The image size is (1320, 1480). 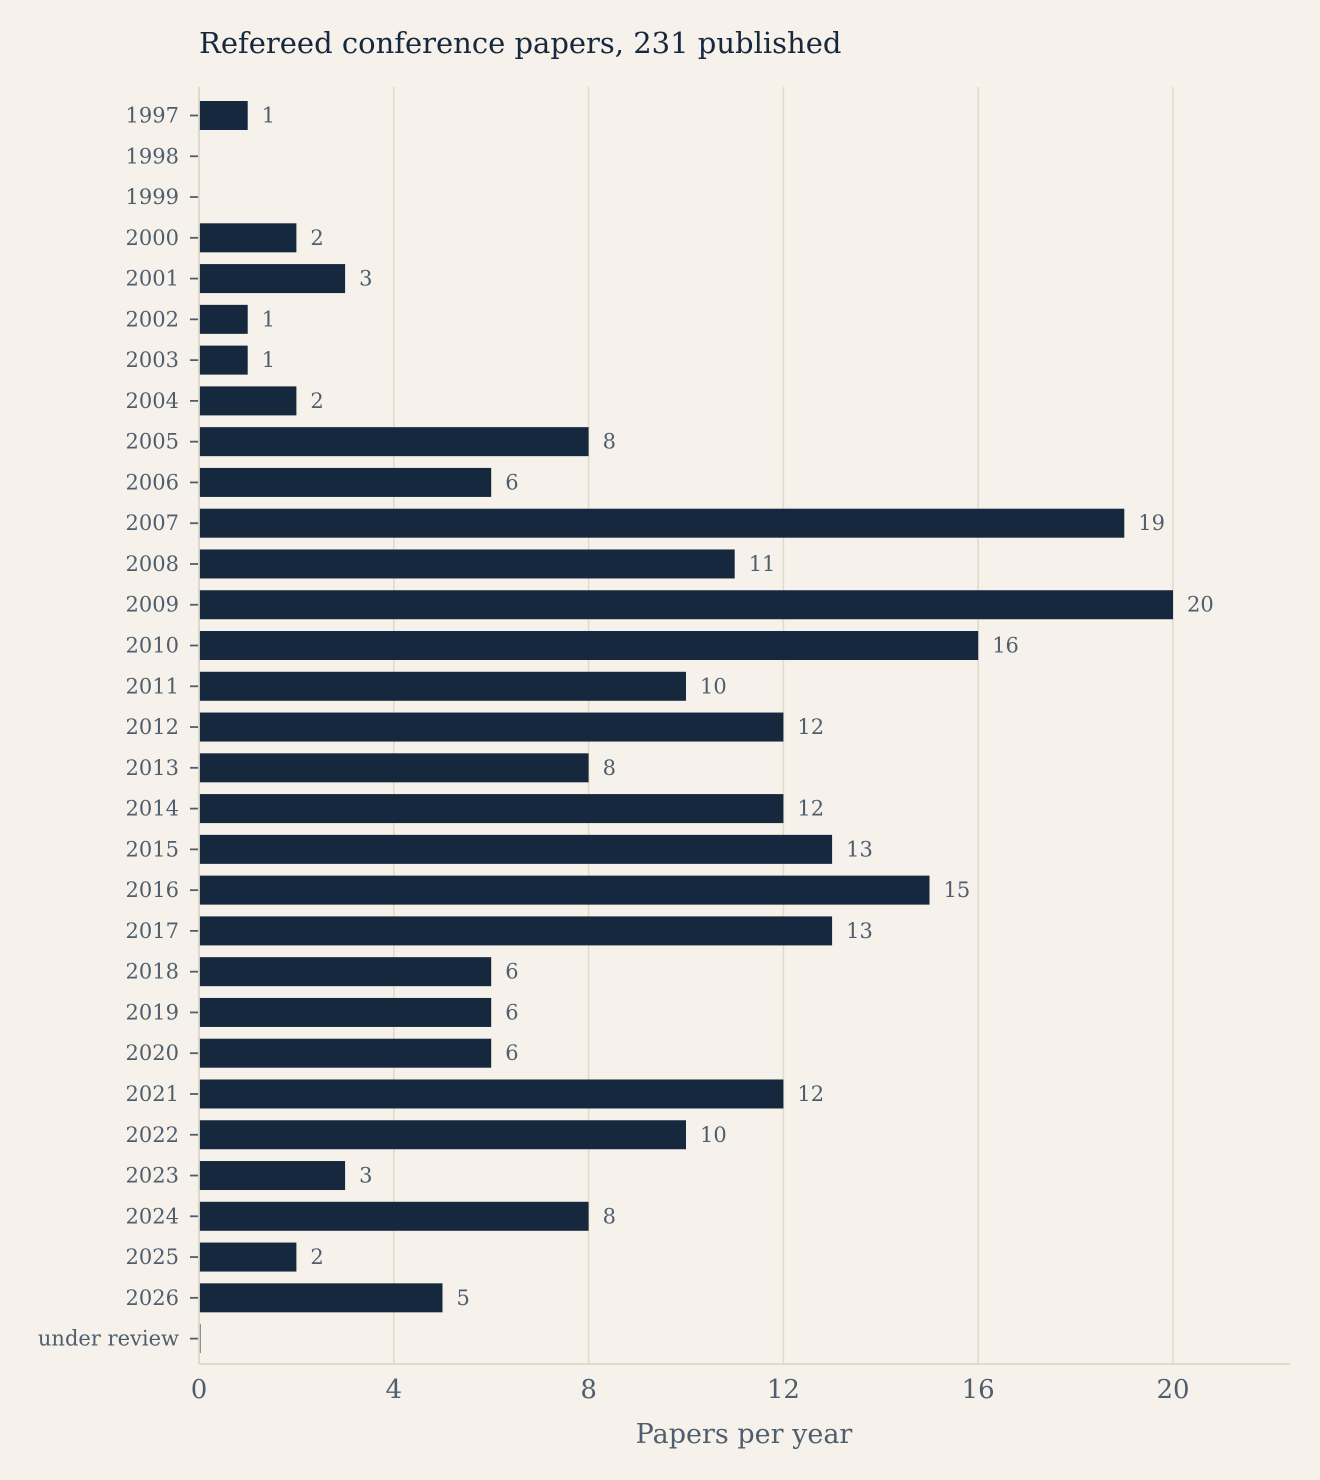 What do you see at coordinates (957, 890) in the screenshot?
I see `data-label: 15` at bounding box center [957, 890].